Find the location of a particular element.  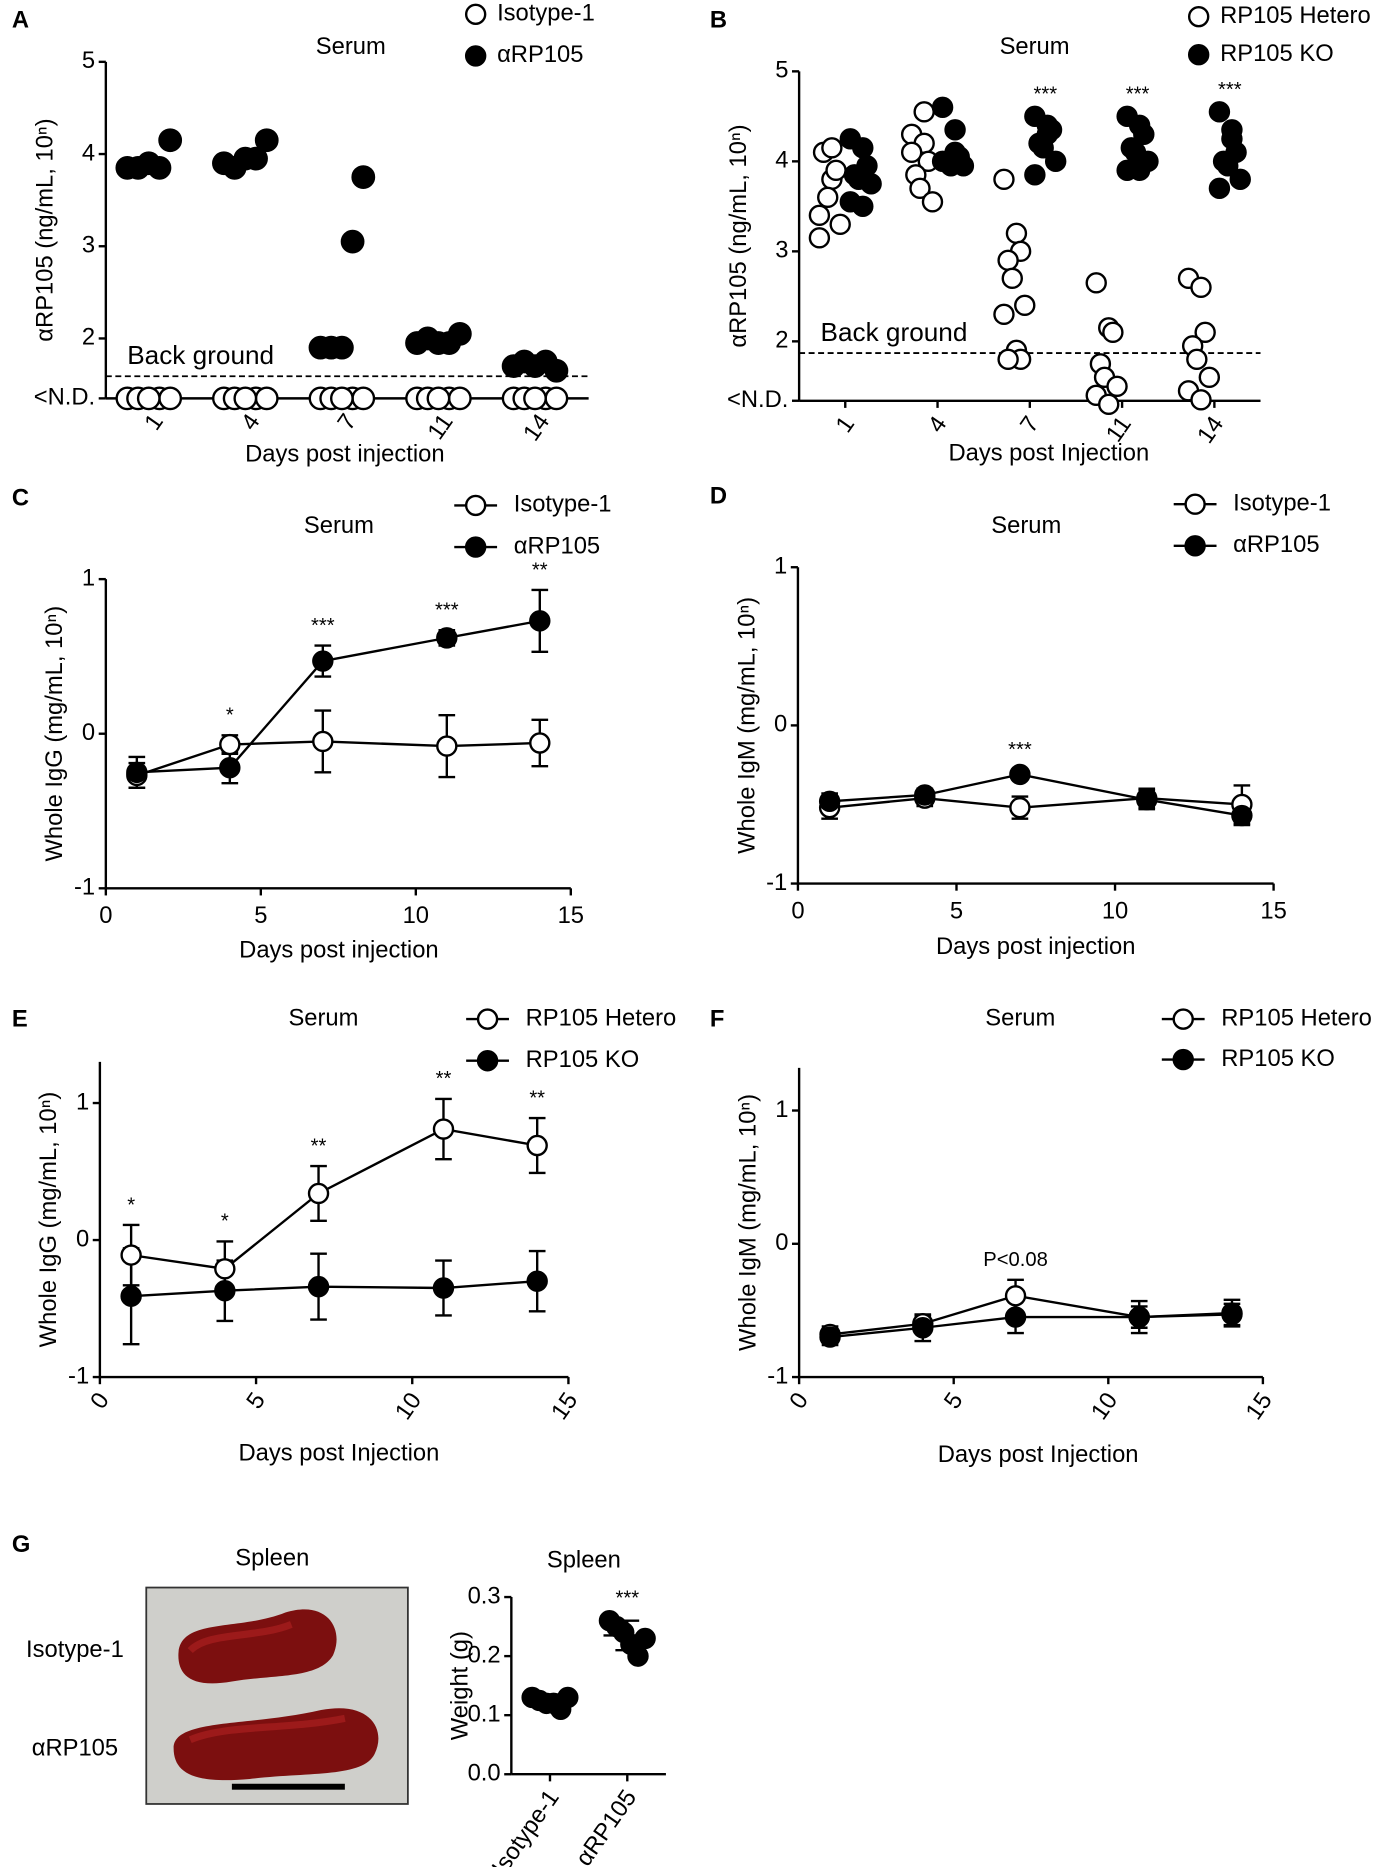

panel-letter: F is located at coordinates (717, 1019).